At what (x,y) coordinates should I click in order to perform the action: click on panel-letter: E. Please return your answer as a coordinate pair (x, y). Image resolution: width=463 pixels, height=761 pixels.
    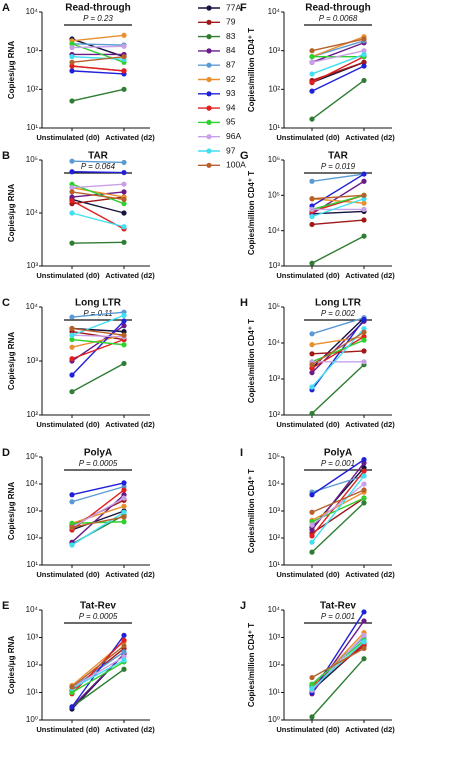
    Looking at the image, I should click on (5, 606).